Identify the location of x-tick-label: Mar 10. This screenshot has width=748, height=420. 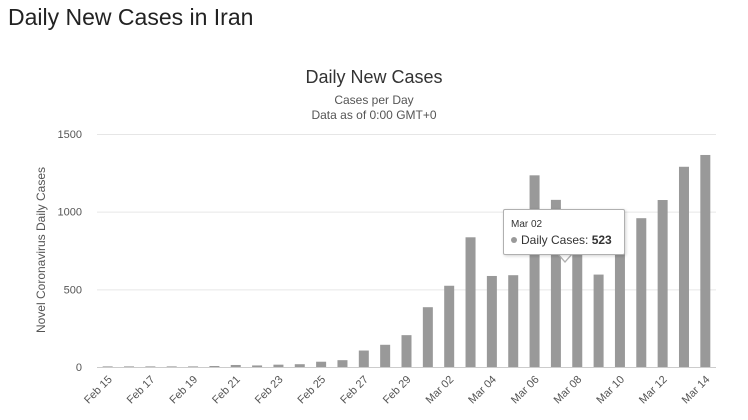
(610, 390).